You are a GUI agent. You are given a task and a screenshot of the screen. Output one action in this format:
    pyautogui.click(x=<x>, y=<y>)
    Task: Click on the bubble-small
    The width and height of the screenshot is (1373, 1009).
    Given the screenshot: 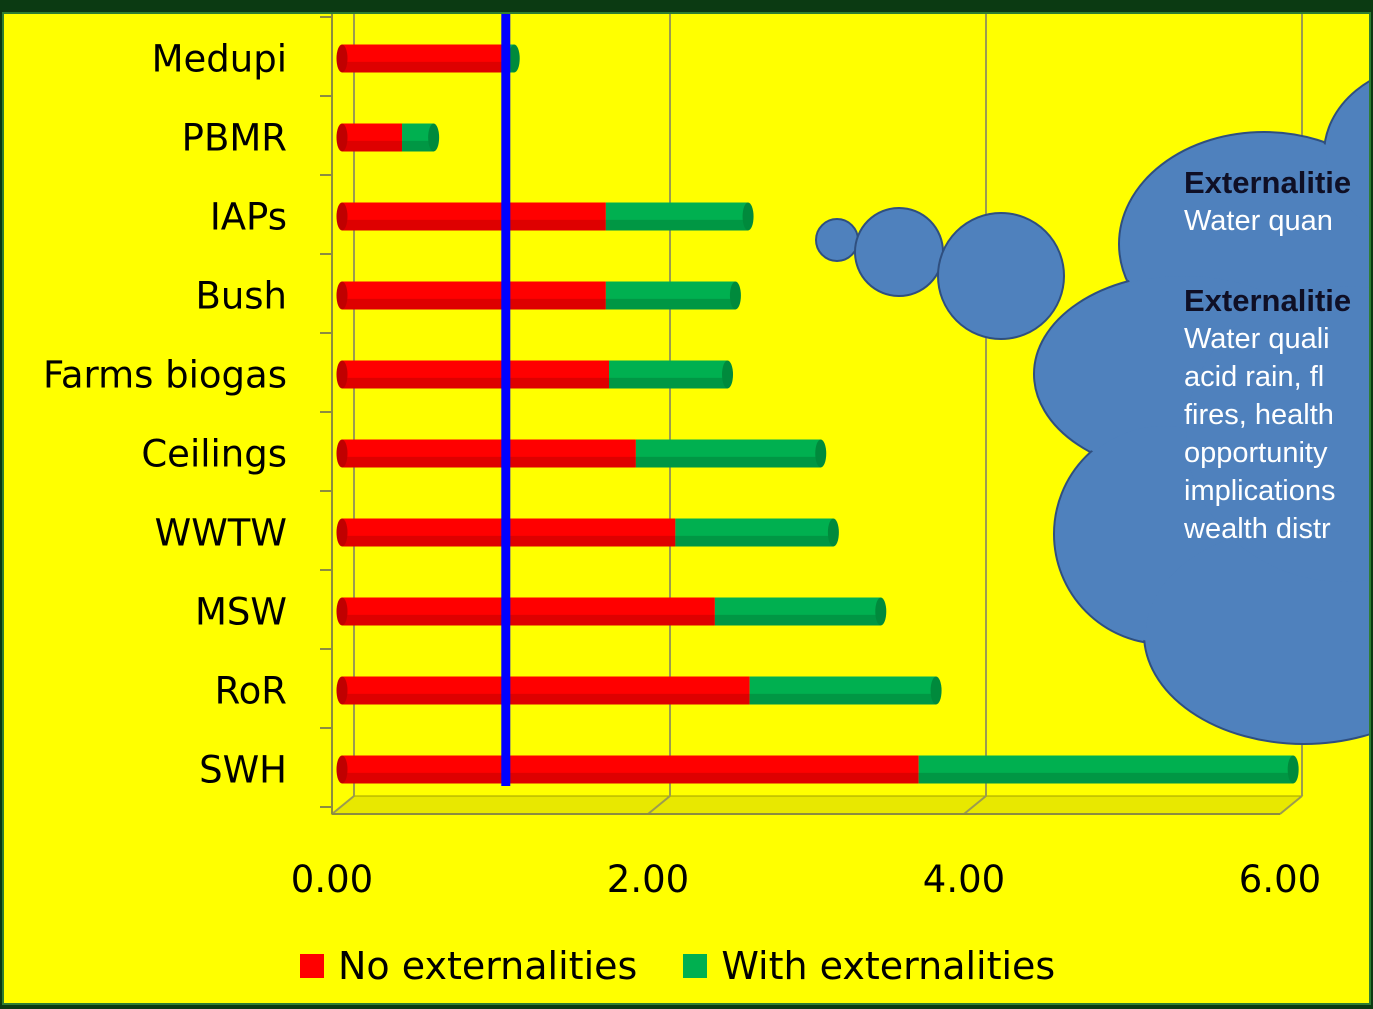 What is the action you would take?
    pyautogui.click(x=837, y=240)
    